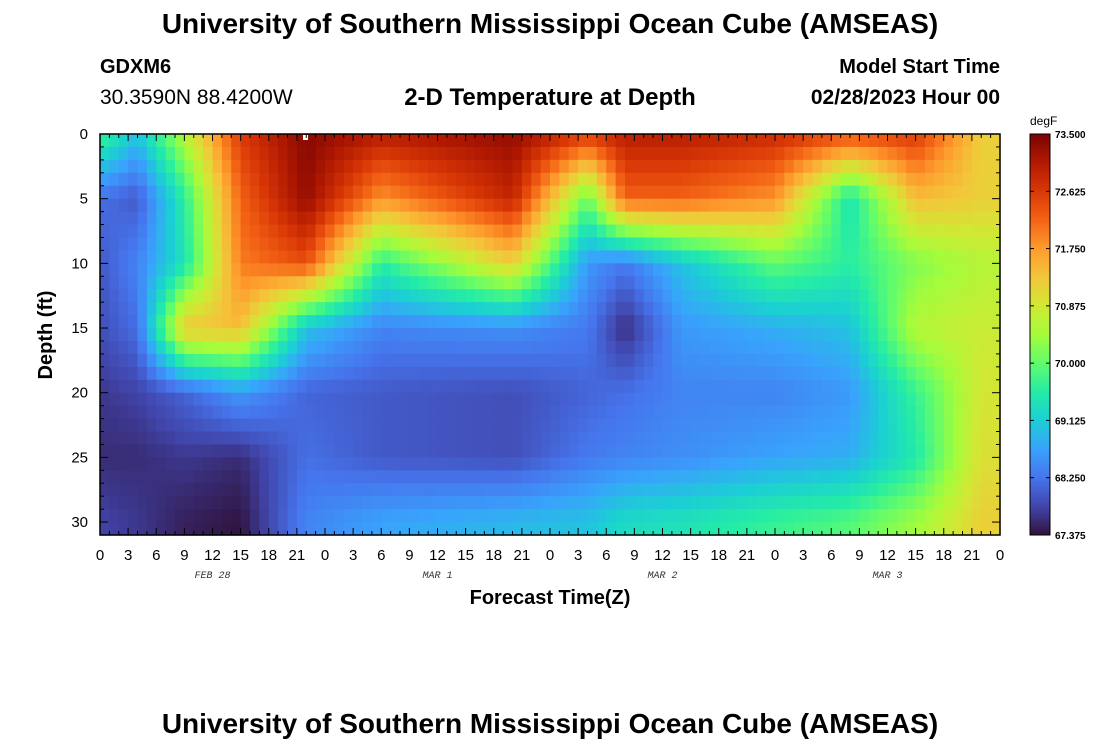 The image size is (1100, 750). I want to click on x-tick-label: 15, so click(690, 555).